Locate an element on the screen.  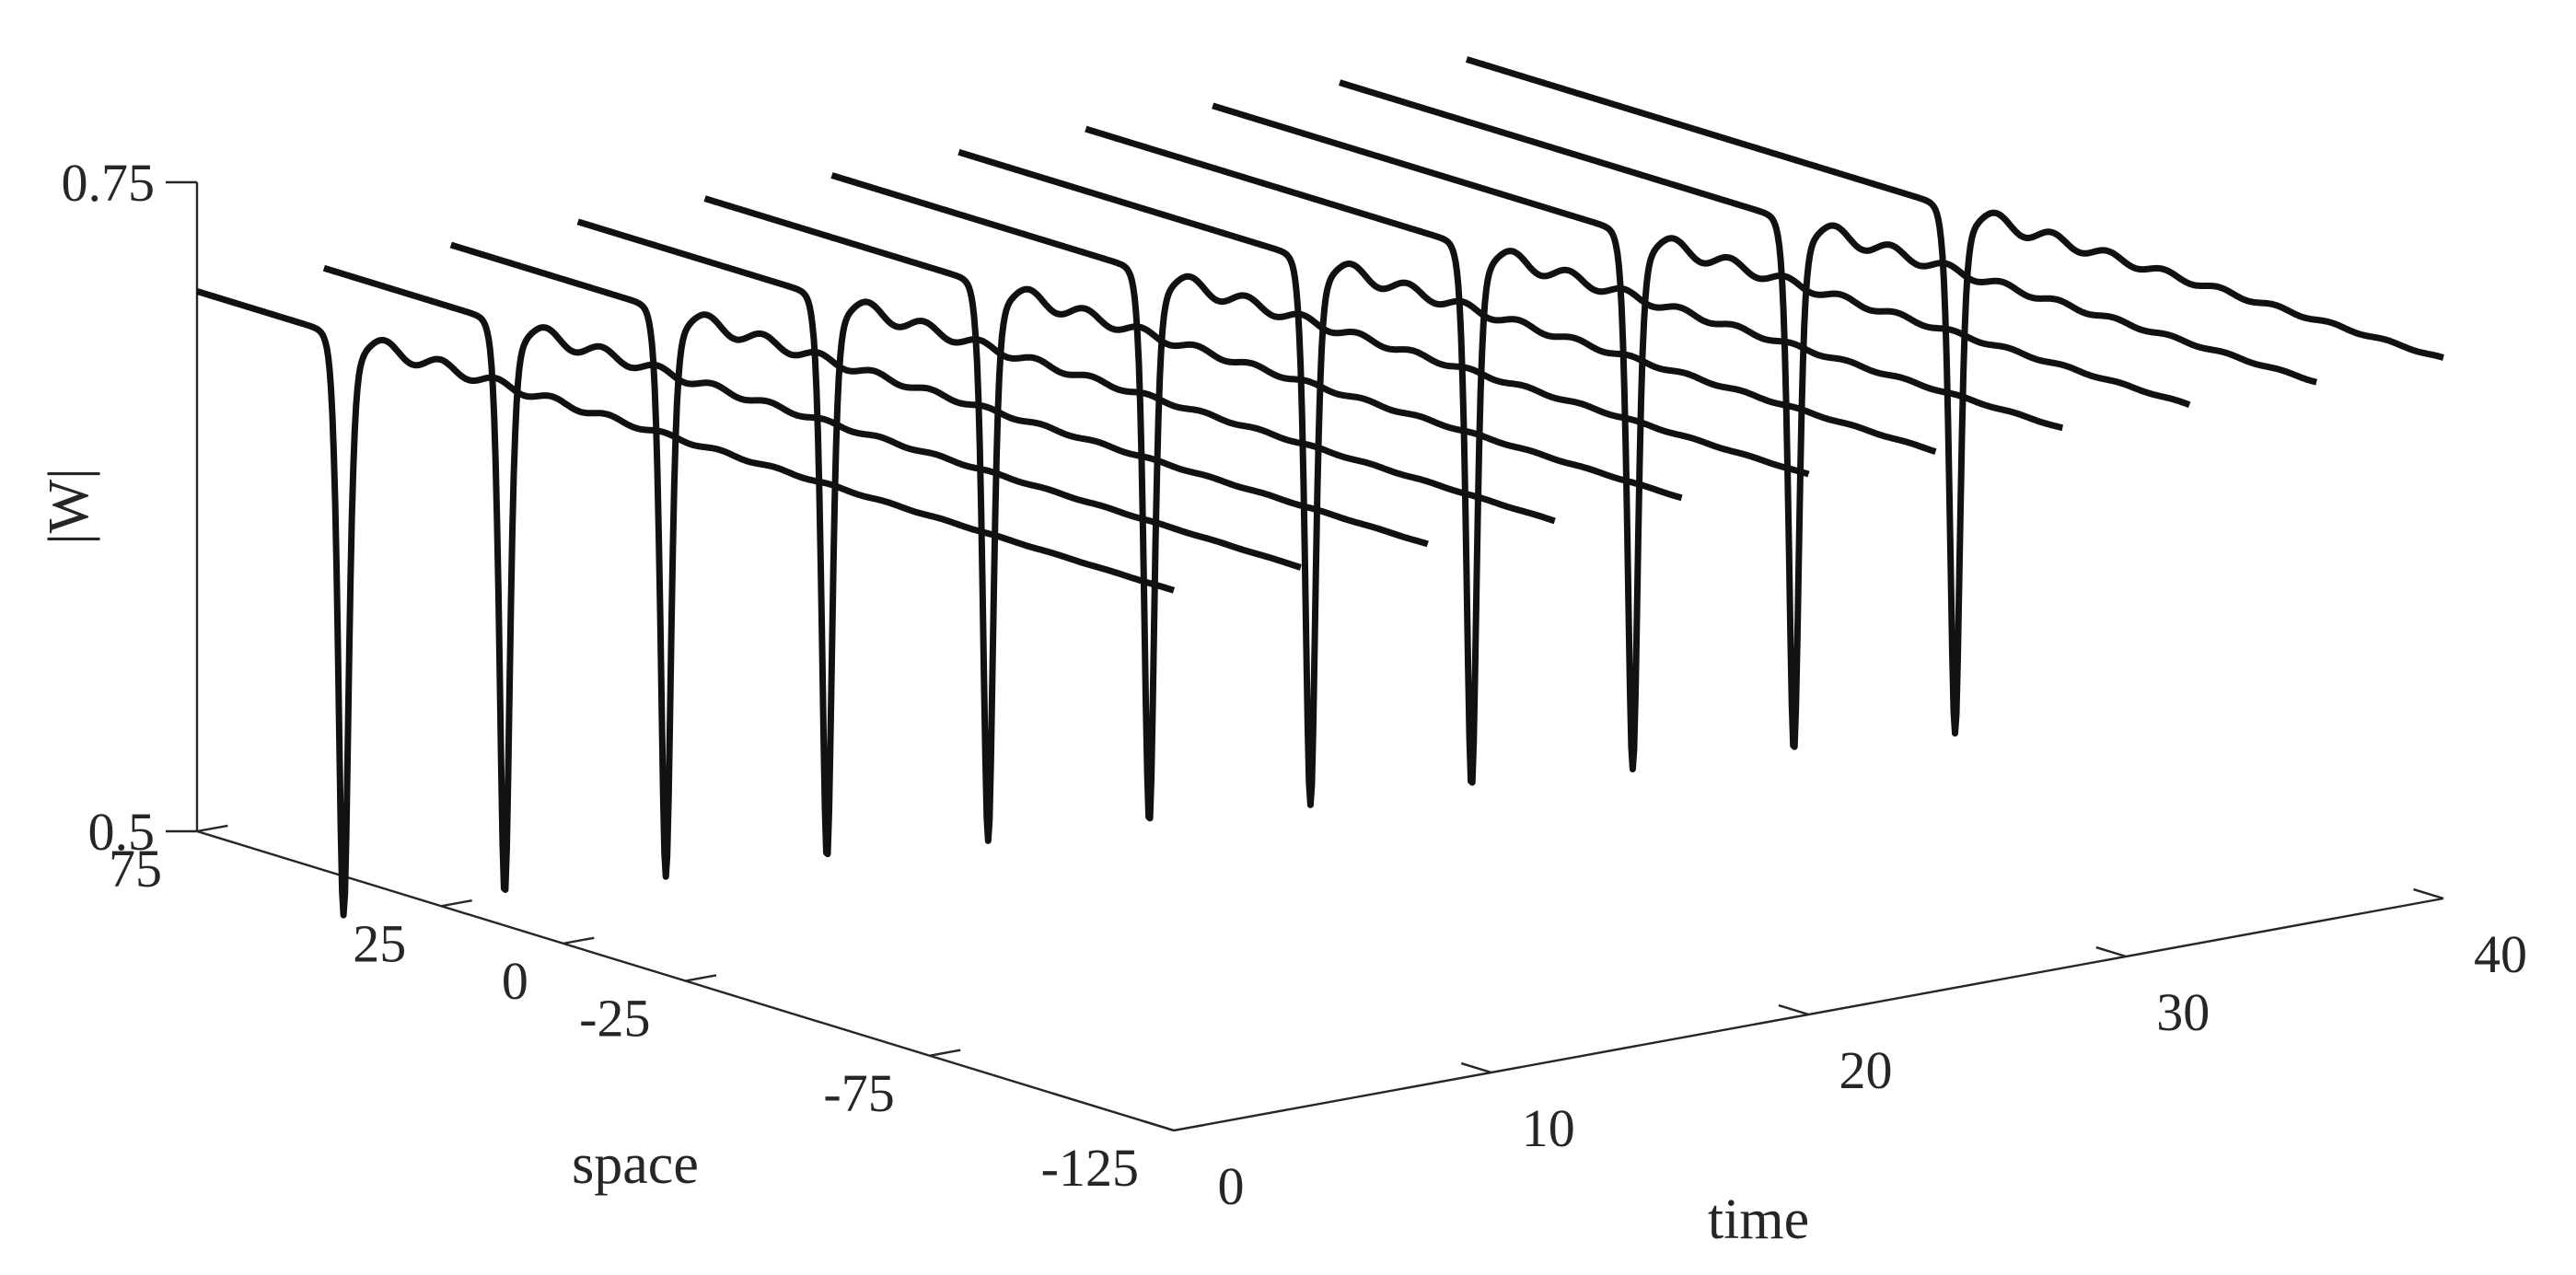
y-axis-label: time is located at coordinates (1758, 1219).